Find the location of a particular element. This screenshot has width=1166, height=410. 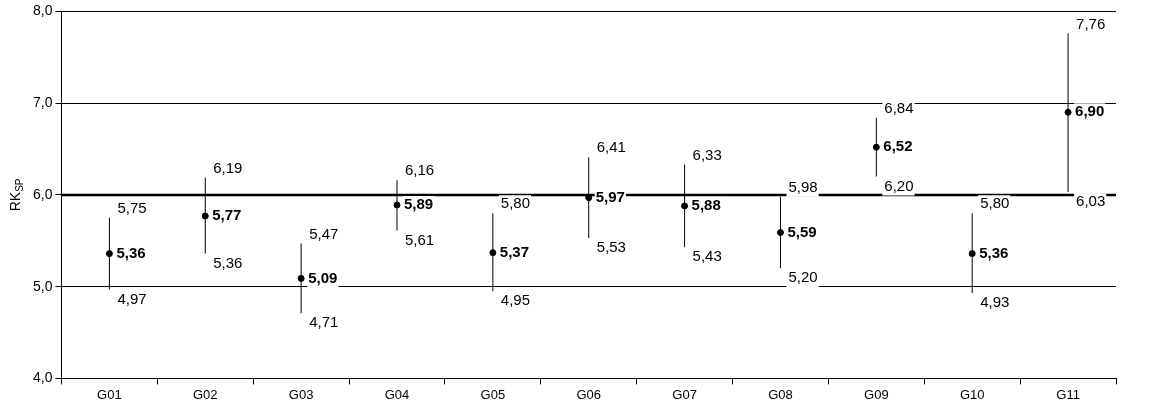

annotation: 4,71 is located at coordinates (324, 322).